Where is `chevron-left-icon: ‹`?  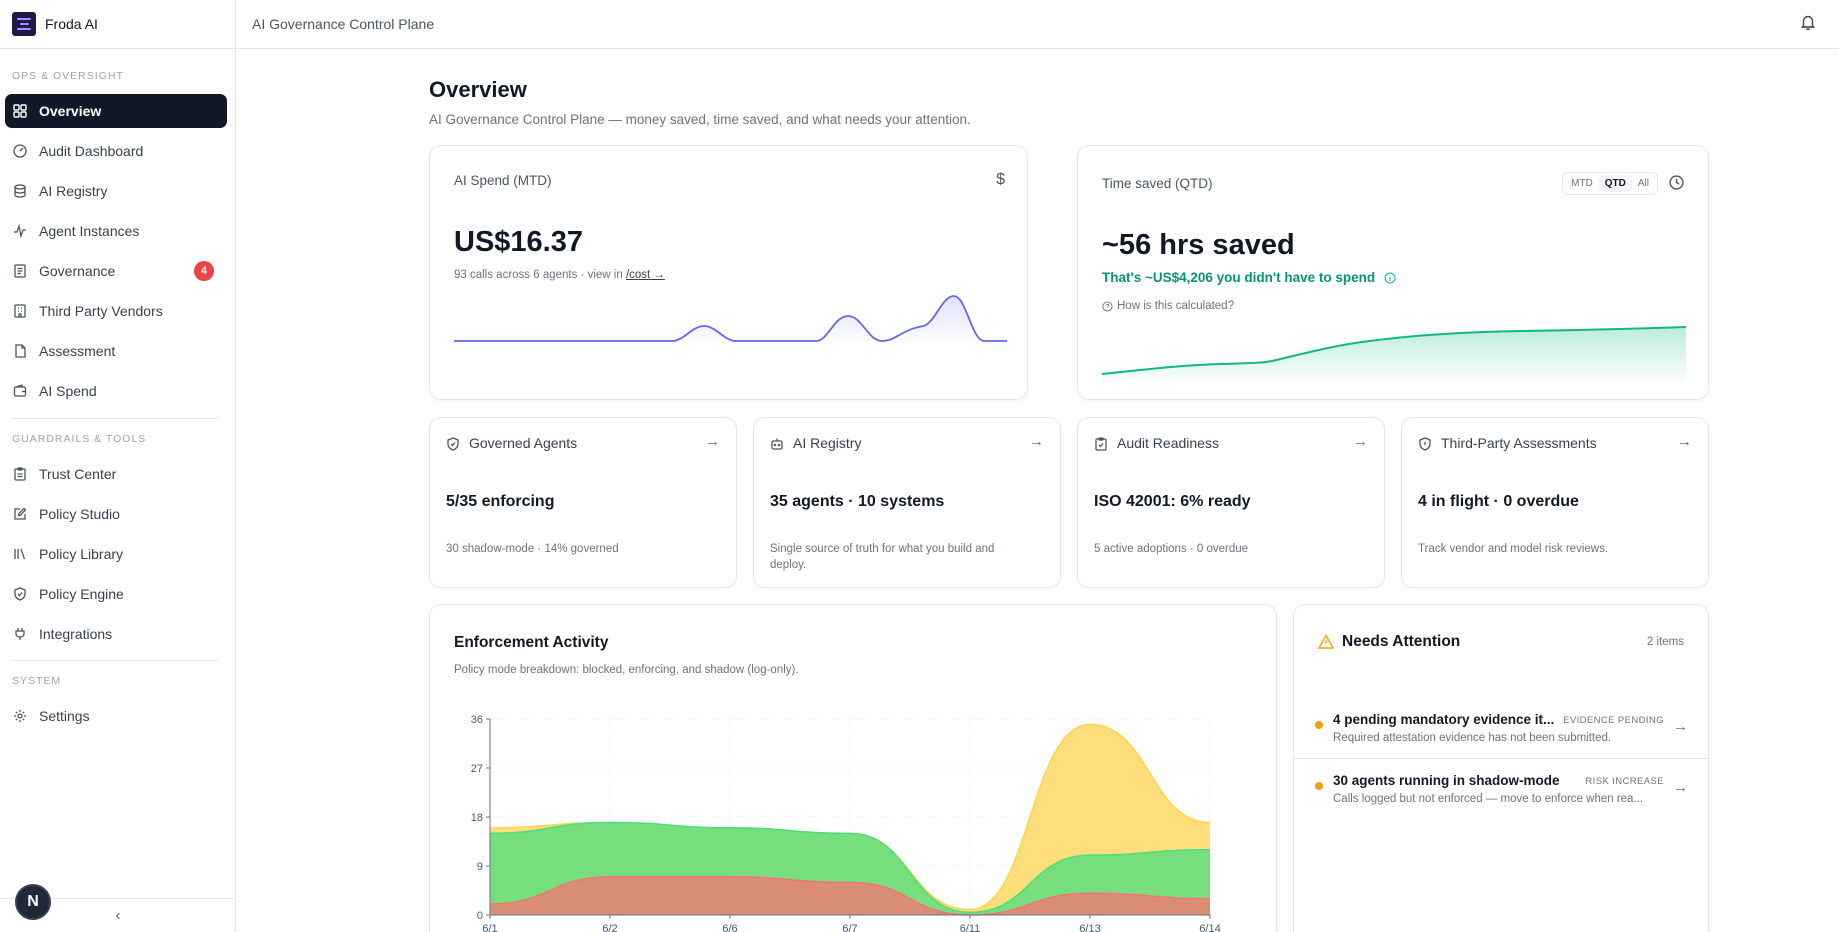 chevron-left-icon: ‹ is located at coordinates (118, 915).